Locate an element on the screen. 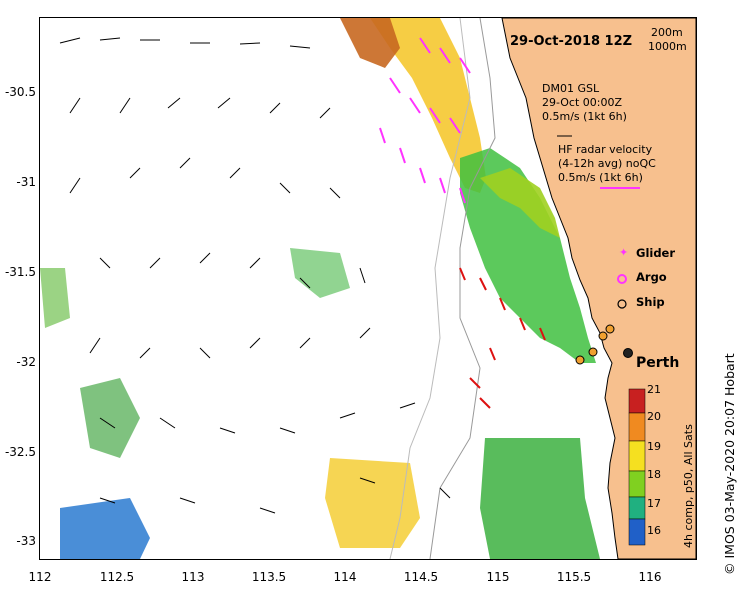 Image resolution: width=739 pixels, height=592 pixels. x-tick-label: 112.5 is located at coordinates (117, 577).